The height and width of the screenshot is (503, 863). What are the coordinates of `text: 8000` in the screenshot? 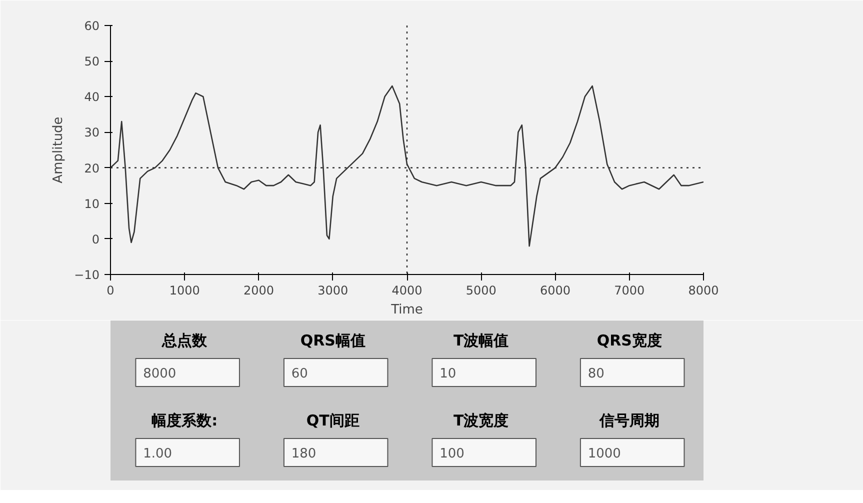 It's located at (159, 374).